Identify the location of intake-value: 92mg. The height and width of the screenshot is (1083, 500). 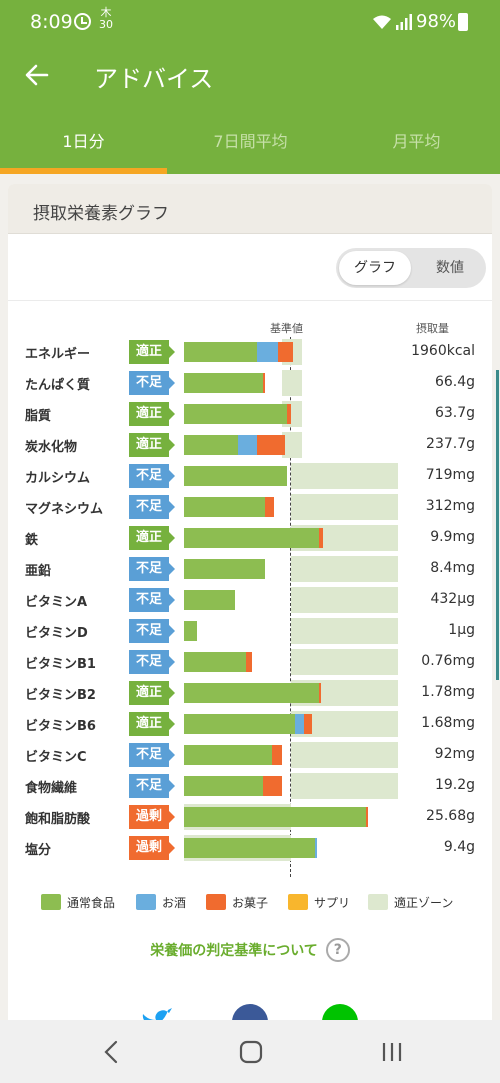
(454, 754).